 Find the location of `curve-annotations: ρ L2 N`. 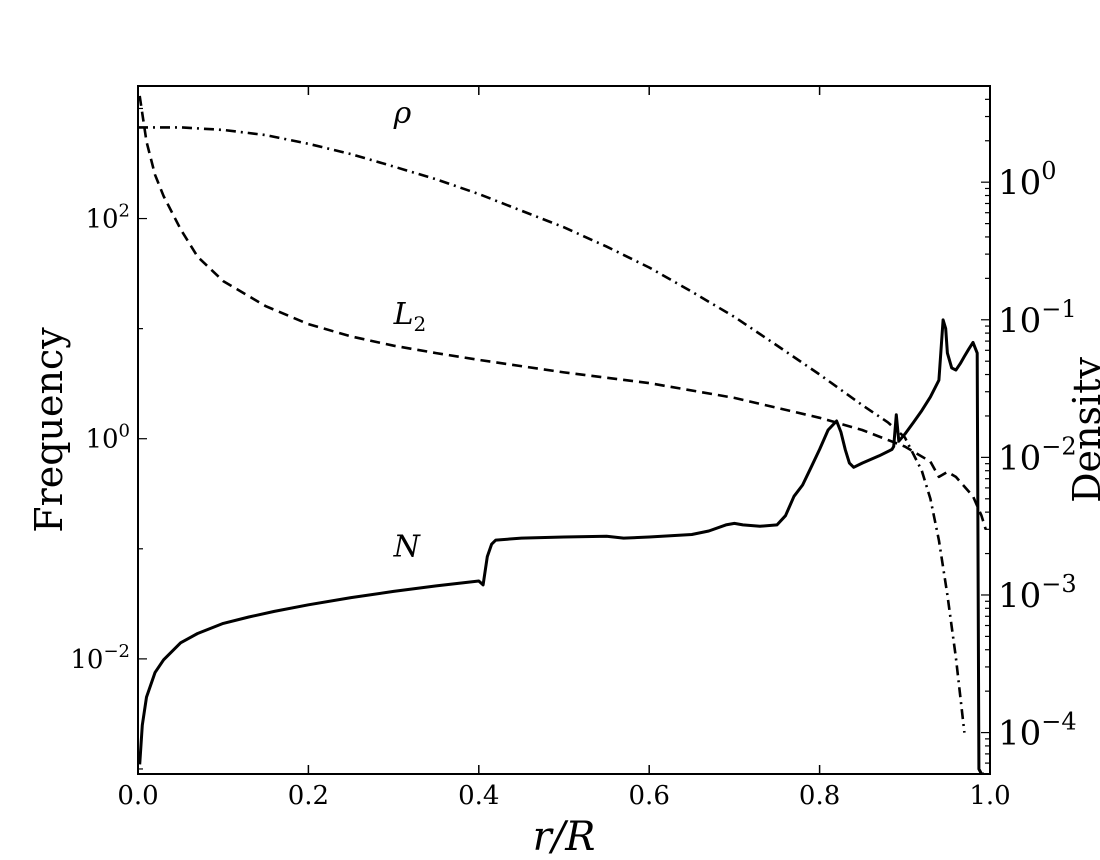

curve-annotations: ρ L2 N is located at coordinates (410, 330).